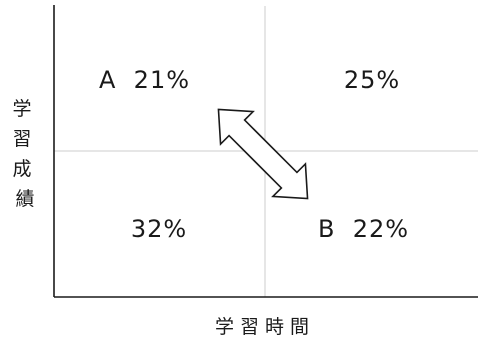 The image size is (479, 342). I want to click on y-axis-label-char: 習, so click(21, 139).